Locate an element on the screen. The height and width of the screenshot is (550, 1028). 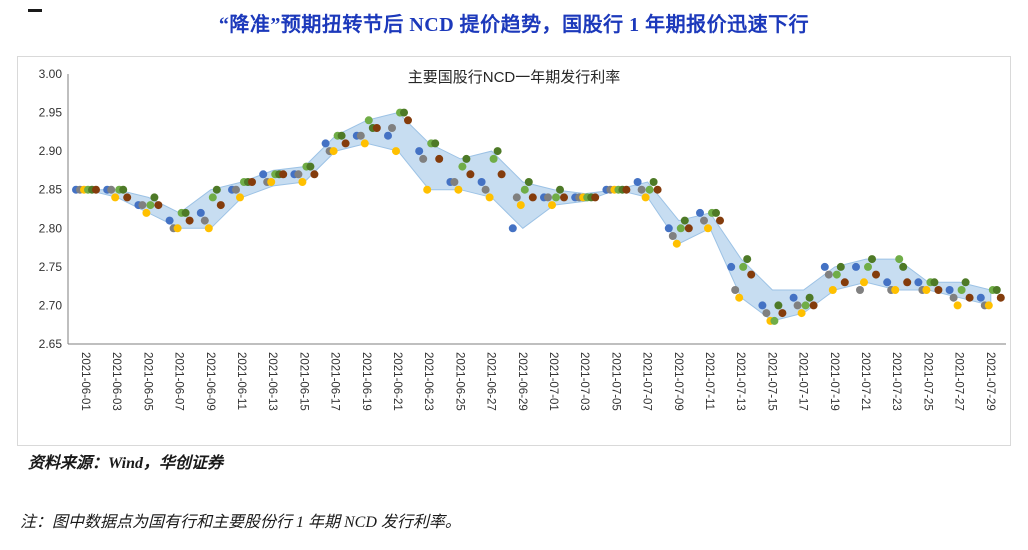
x-tick-label: 2021-07-23 is located at coordinates (896, 381).